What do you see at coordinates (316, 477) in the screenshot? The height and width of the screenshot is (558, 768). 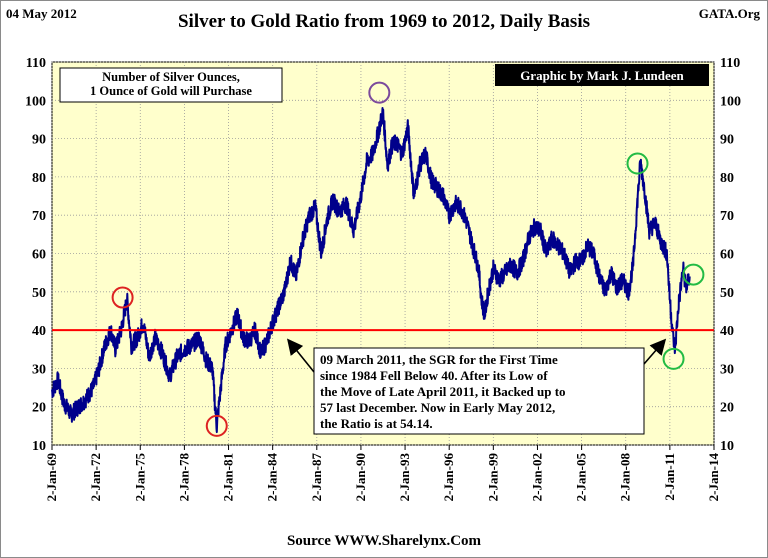 I see `x-tick-label: 2-Jan-87` at bounding box center [316, 477].